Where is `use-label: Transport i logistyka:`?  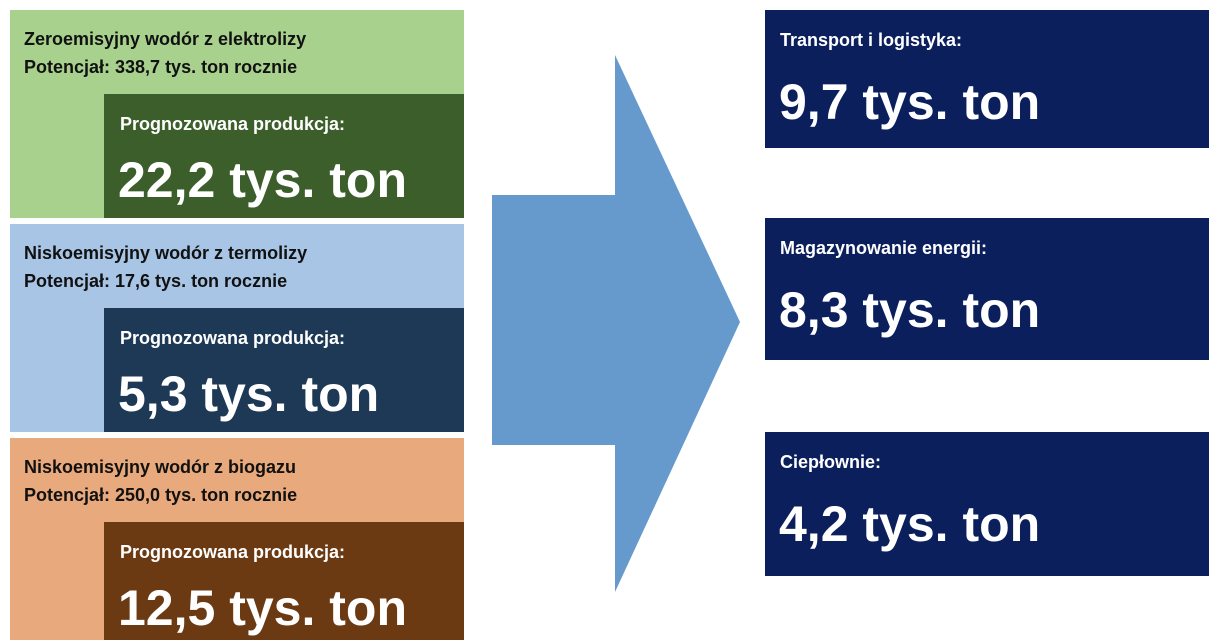 use-label: Transport i logistyka: is located at coordinates (871, 40).